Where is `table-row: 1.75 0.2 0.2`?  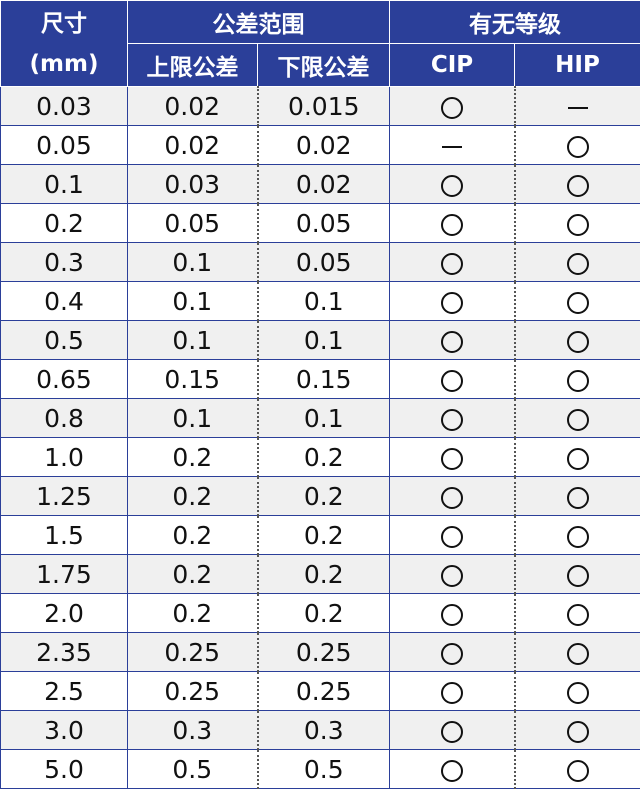 table-row: 1.75 0.2 0.2 is located at coordinates (320, 574).